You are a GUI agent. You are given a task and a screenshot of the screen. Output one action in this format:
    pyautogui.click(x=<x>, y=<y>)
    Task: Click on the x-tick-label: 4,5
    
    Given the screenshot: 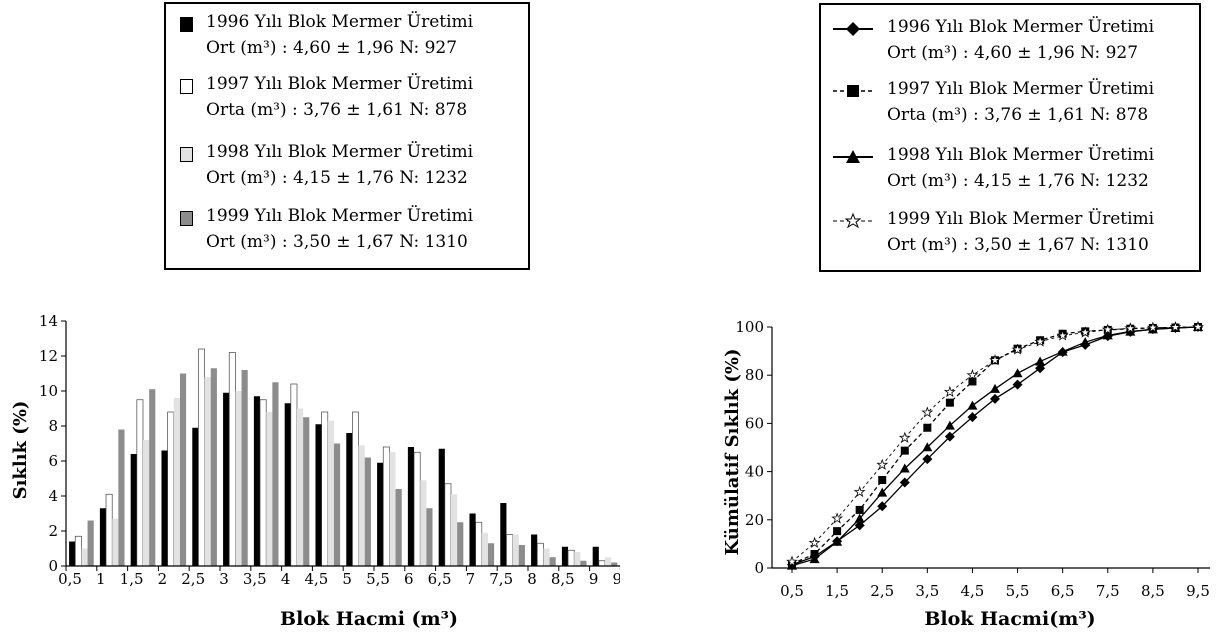 What is the action you would take?
    pyautogui.click(x=973, y=591)
    